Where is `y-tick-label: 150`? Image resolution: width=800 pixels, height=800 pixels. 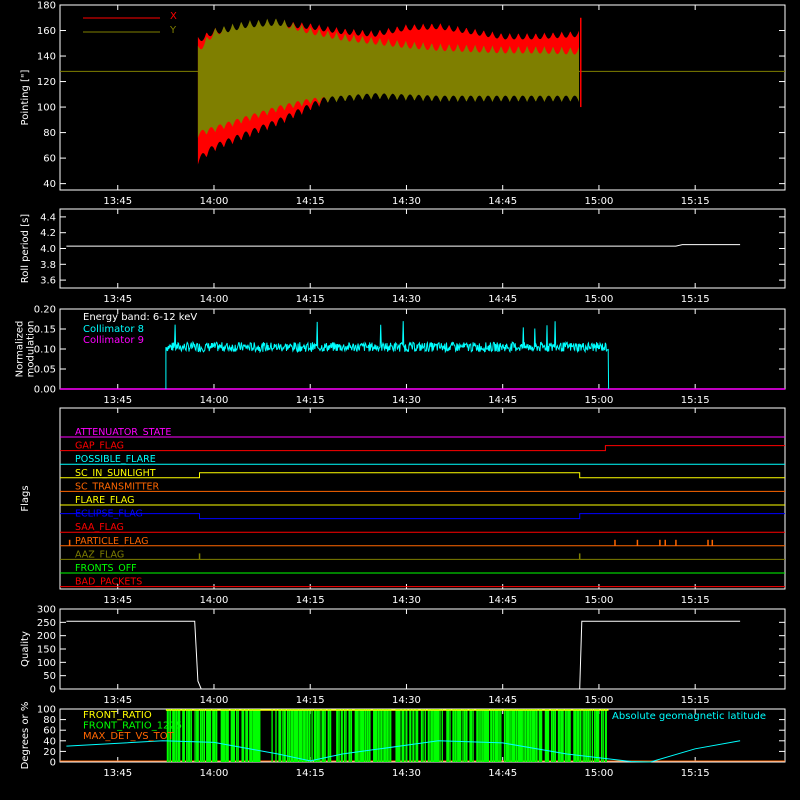
y-tick-label: 150 is located at coordinates (46, 650).